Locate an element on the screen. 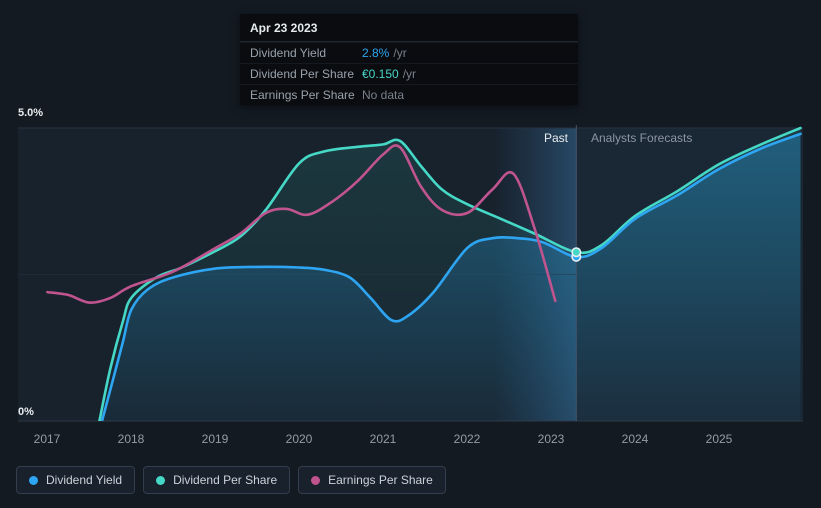 The image size is (821, 508). dividend-per-share-dot-icon is located at coordinates (161, 480).